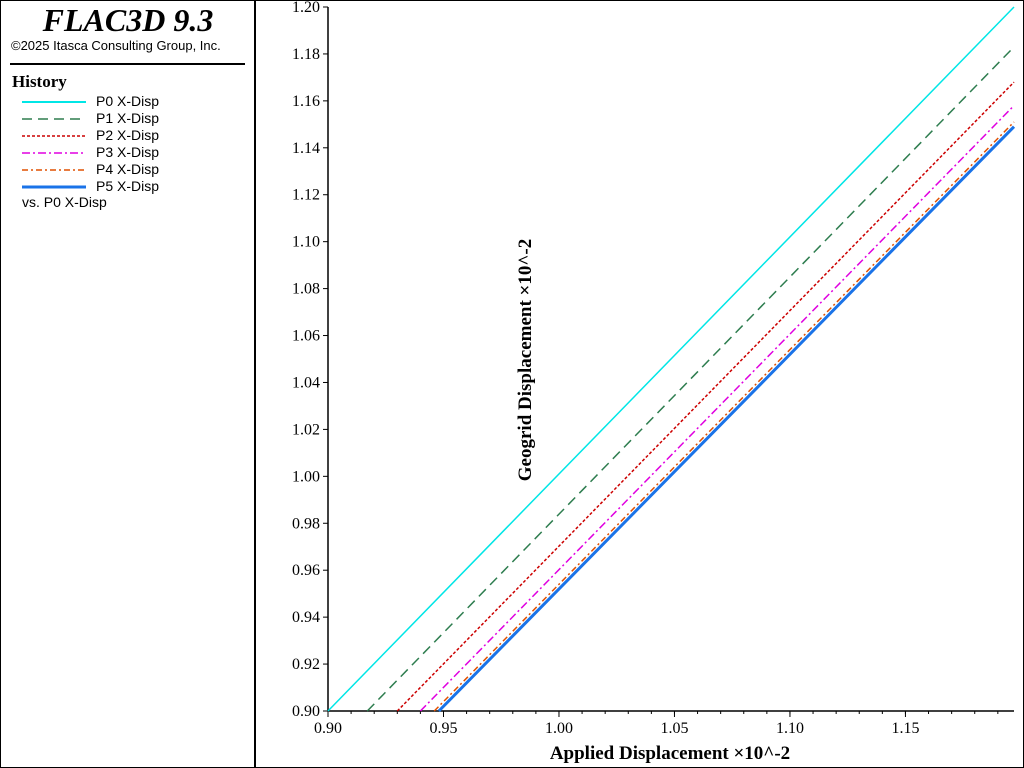 This screenshot has height=768, width=1024. I want to click on legend-item-p0: P0 X-Disp, so click(137, 102).